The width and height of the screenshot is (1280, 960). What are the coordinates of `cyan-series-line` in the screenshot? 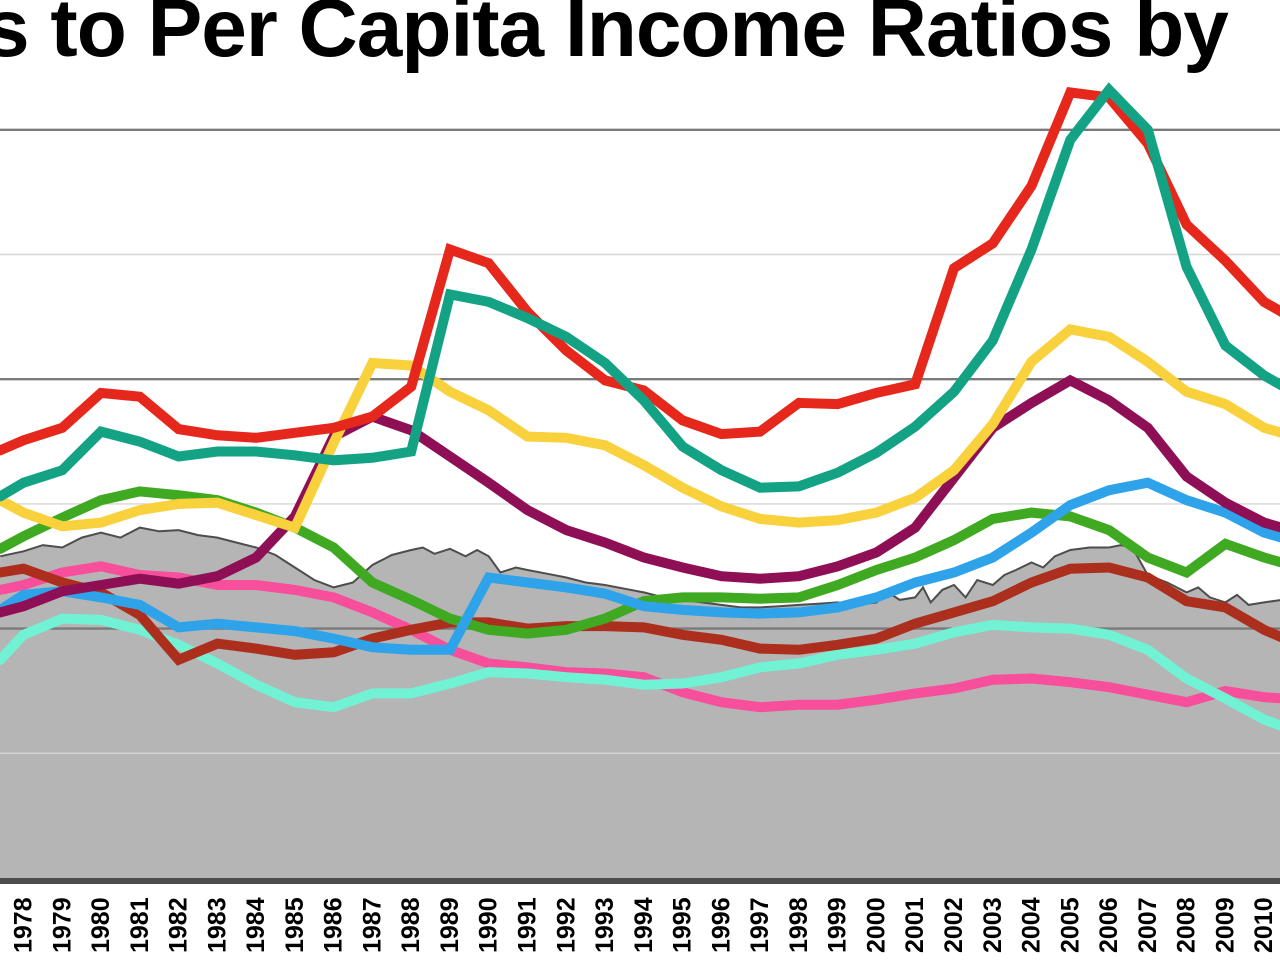 It's located at (640, 672).